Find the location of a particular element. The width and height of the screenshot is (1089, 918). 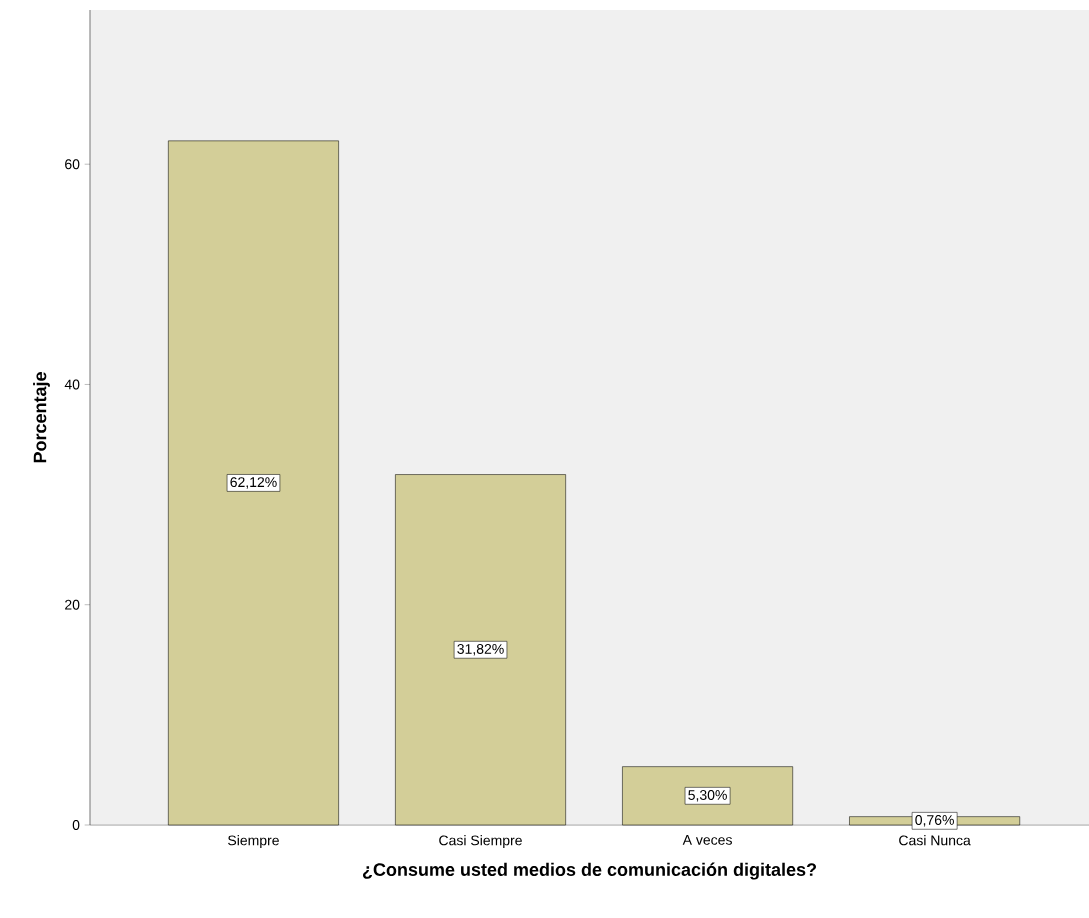

y-tick-label: 20 is located at coordinates (72, 604).